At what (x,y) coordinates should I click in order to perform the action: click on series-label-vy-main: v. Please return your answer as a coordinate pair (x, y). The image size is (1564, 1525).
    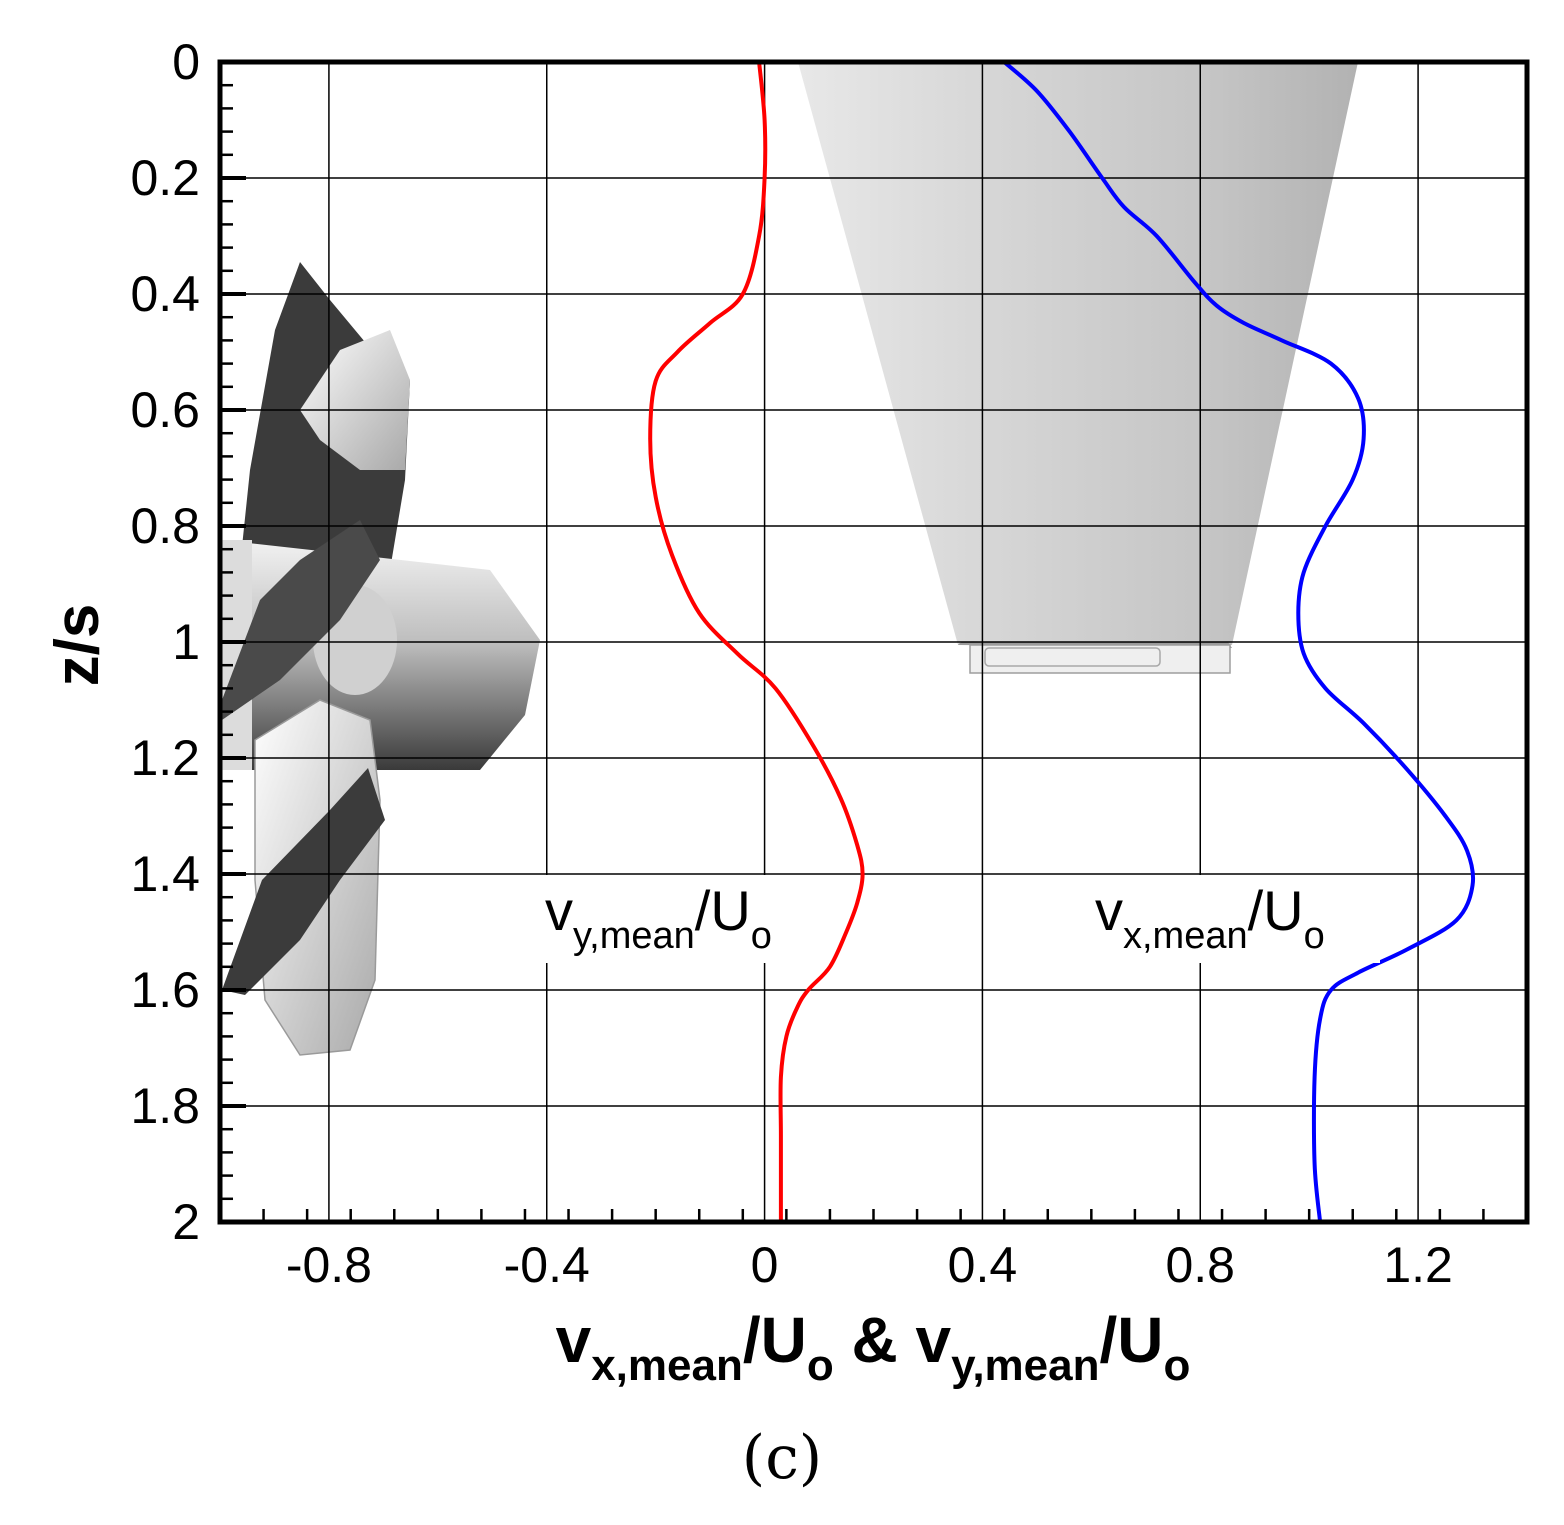
    Looking at the image, I should click on (559, 910).